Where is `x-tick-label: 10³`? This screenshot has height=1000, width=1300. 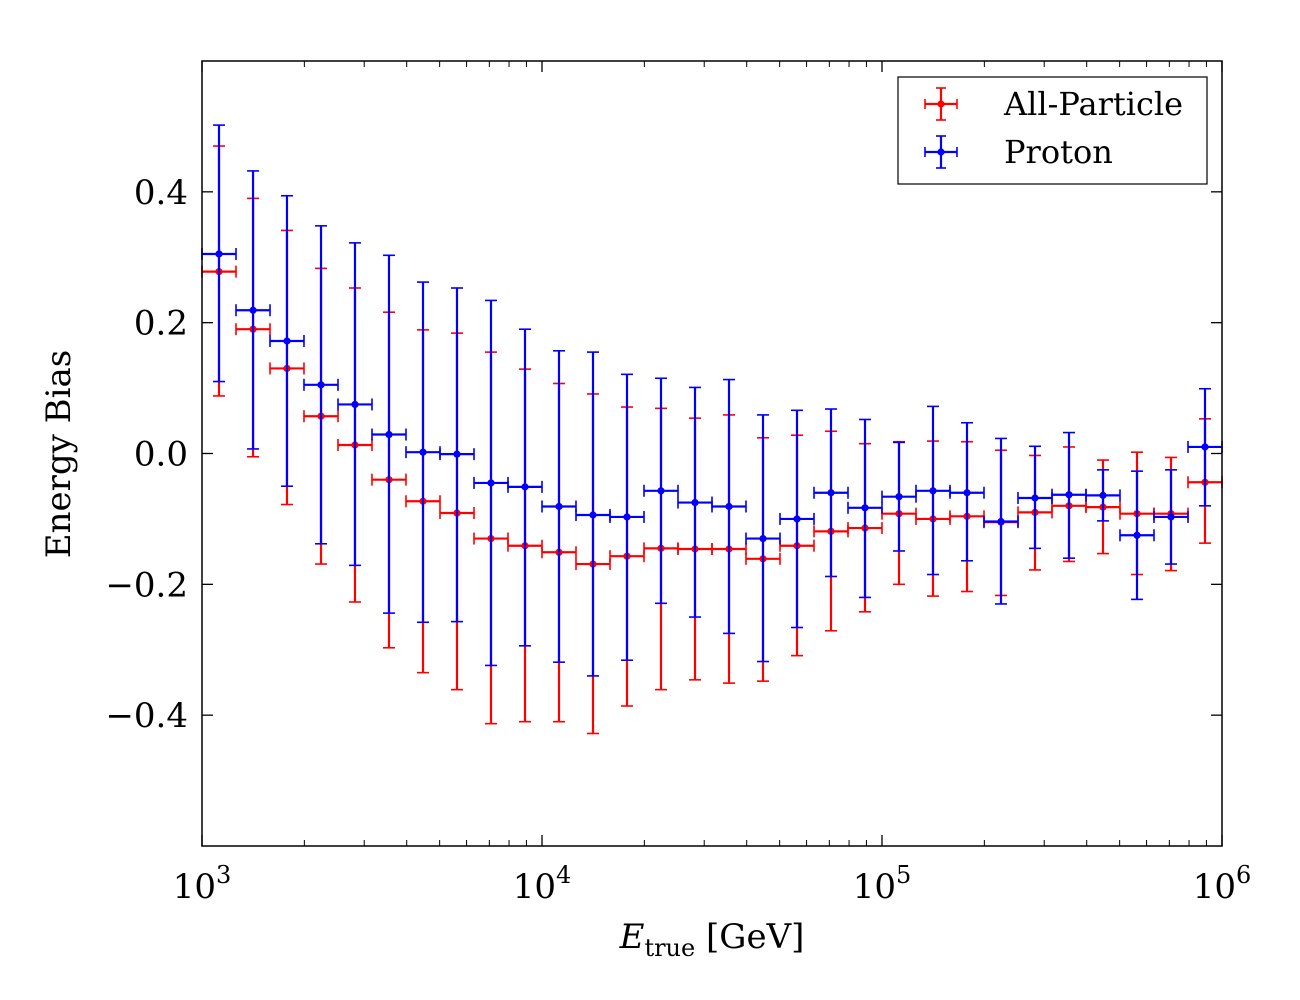
x-tick-label: 10³ is located at coordinates (202, 884).